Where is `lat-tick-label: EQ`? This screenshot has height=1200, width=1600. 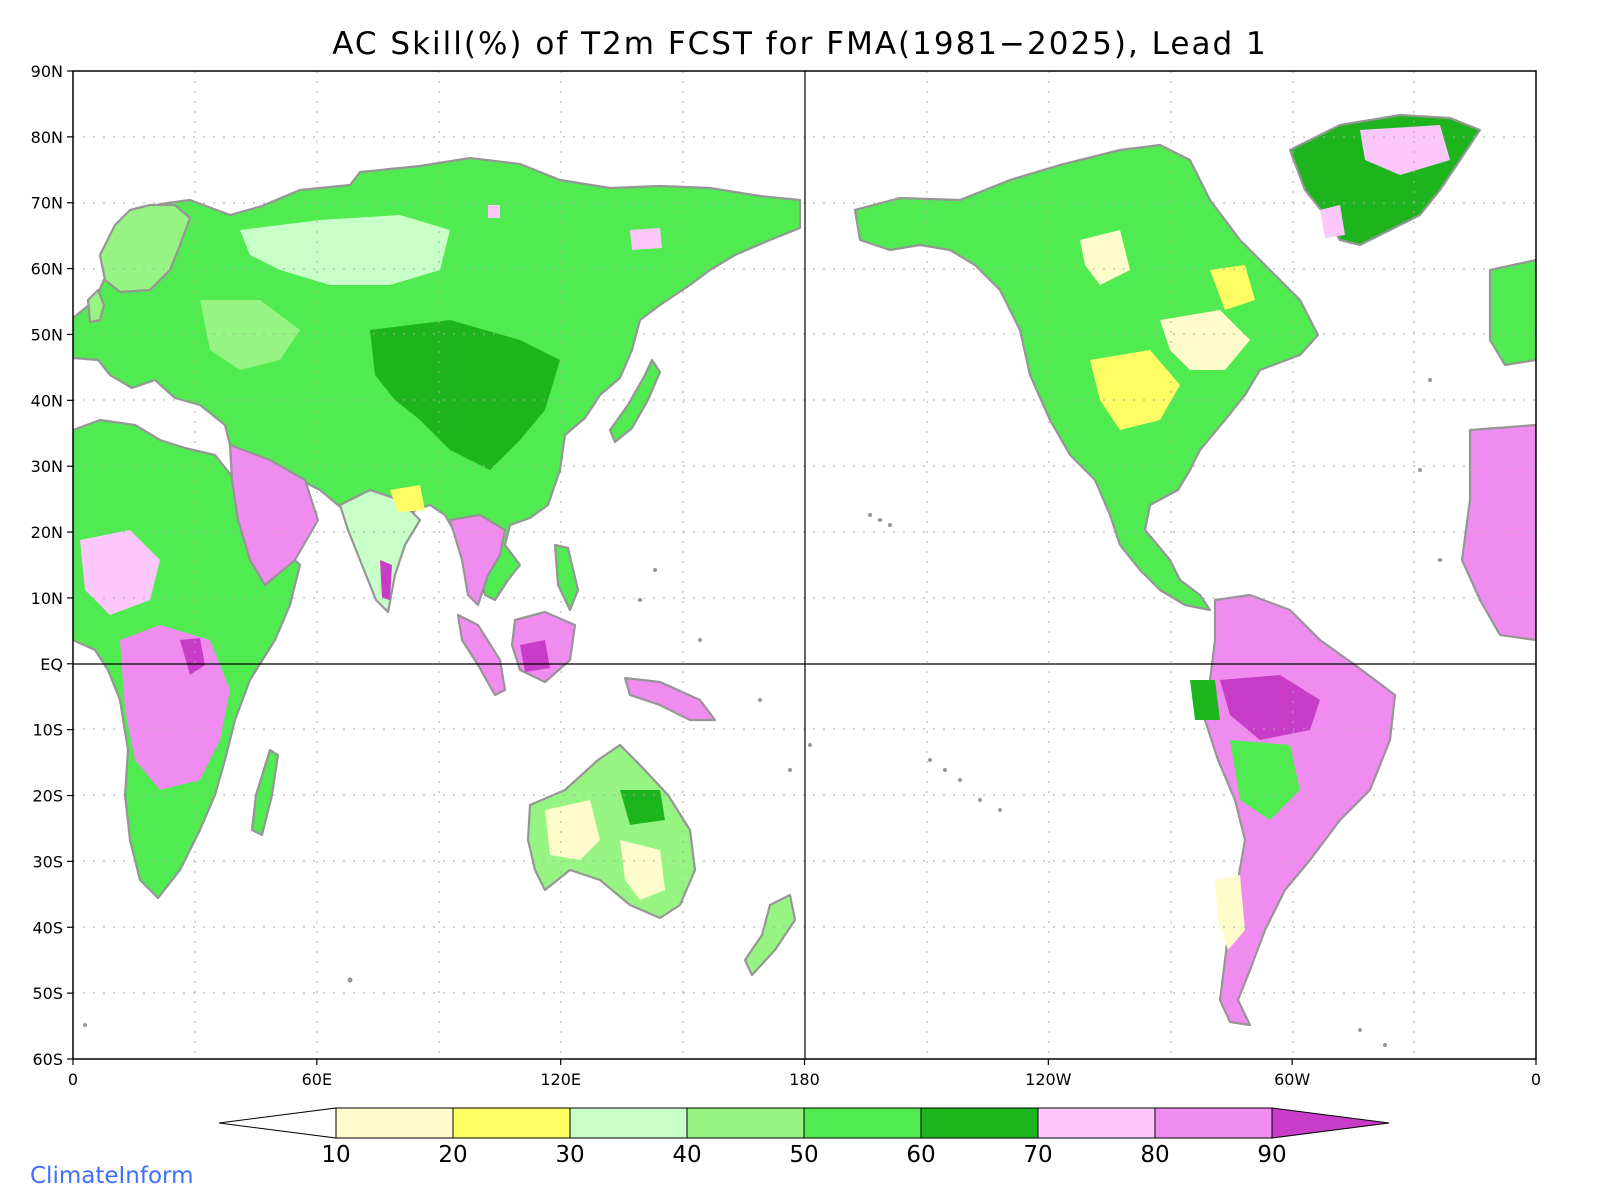
lat-tick-label: EQ is located at coordinates (51, 664).